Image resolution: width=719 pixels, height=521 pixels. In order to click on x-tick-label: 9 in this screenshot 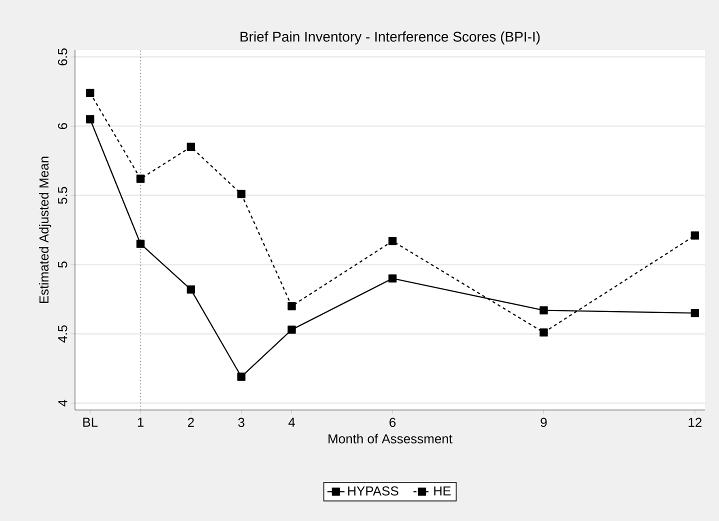, I will do `click(543, 422)`.